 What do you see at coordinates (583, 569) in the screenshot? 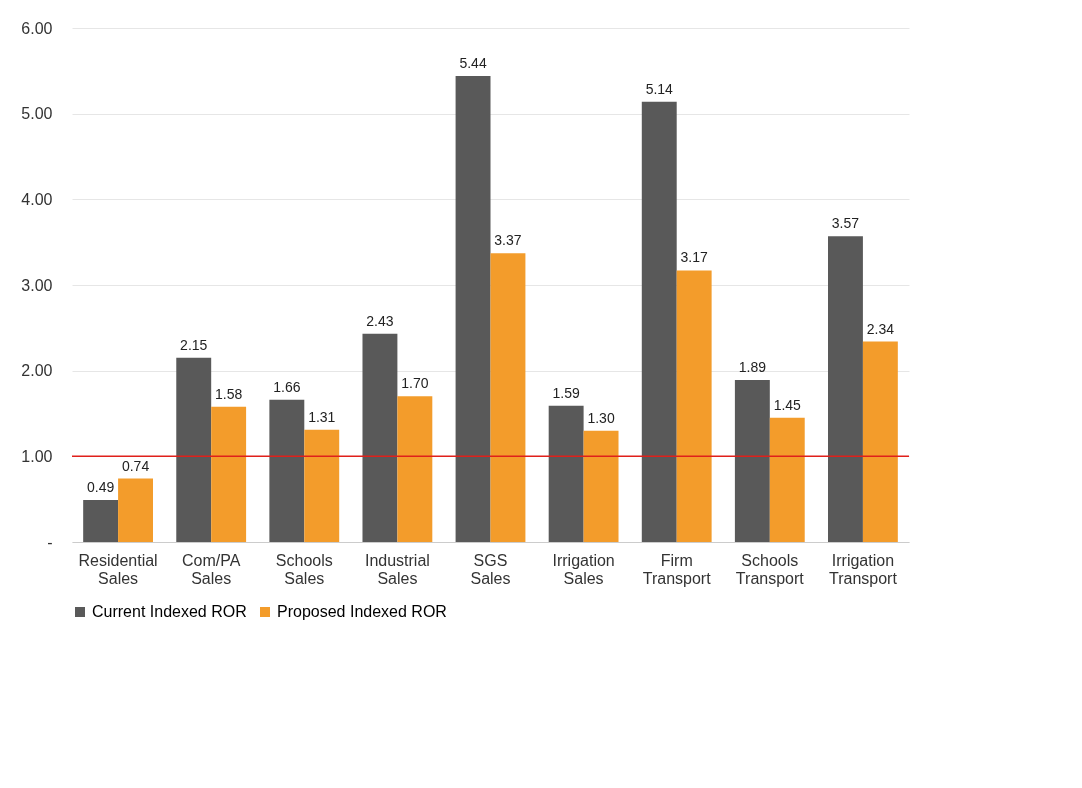
I see `x-tick-label: Irrigation Sales` at bounding box center [583, 569].